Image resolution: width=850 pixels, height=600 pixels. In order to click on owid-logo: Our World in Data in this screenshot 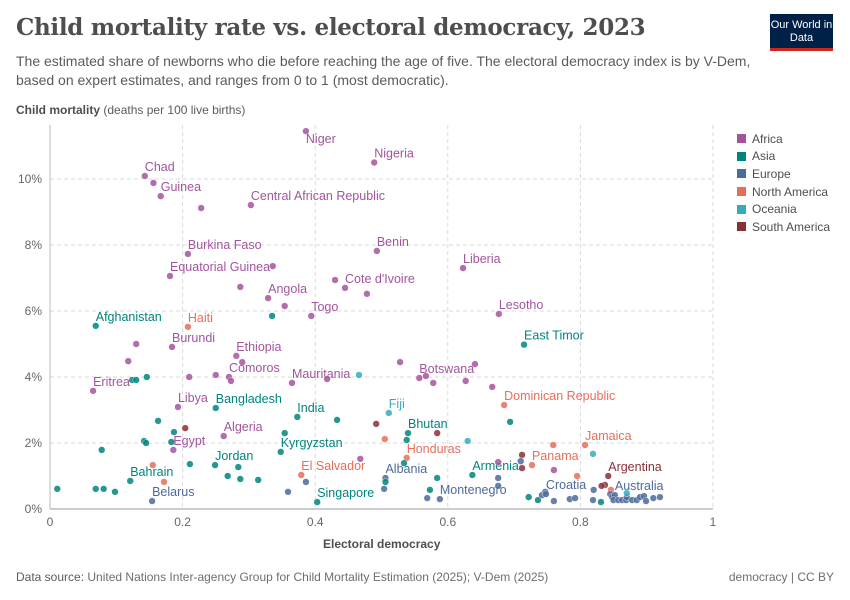, I will do `click(801, 32)`.